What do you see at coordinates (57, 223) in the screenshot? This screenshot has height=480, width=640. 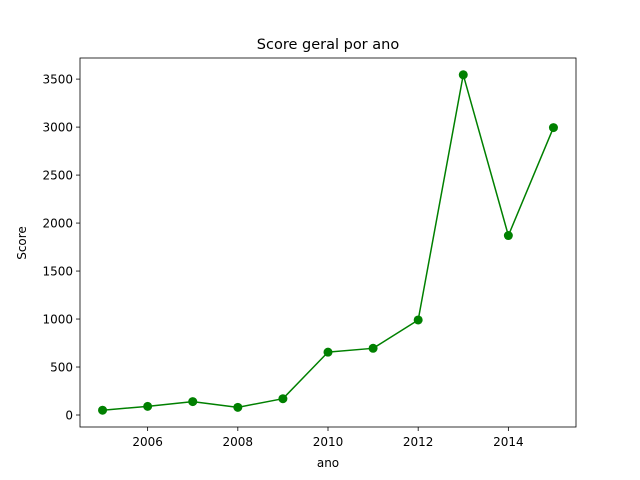 I see `y-tick-label: 2000` at bounding box center [57, 223].